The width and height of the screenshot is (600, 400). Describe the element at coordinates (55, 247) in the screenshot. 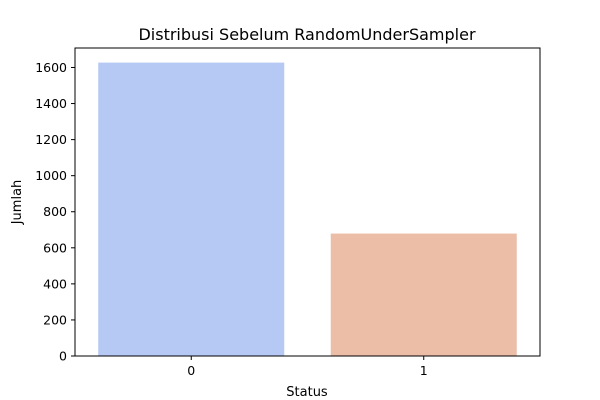

I see `y-tick-label: 600` at that location.